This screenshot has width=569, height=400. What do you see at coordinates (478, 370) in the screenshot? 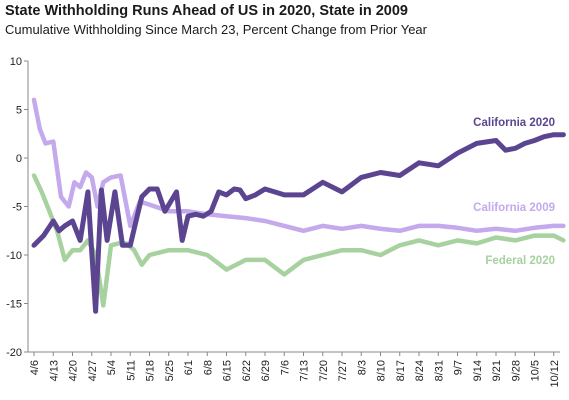
I see `x-tick-label: 9/14` at bounding box center [478, 370].